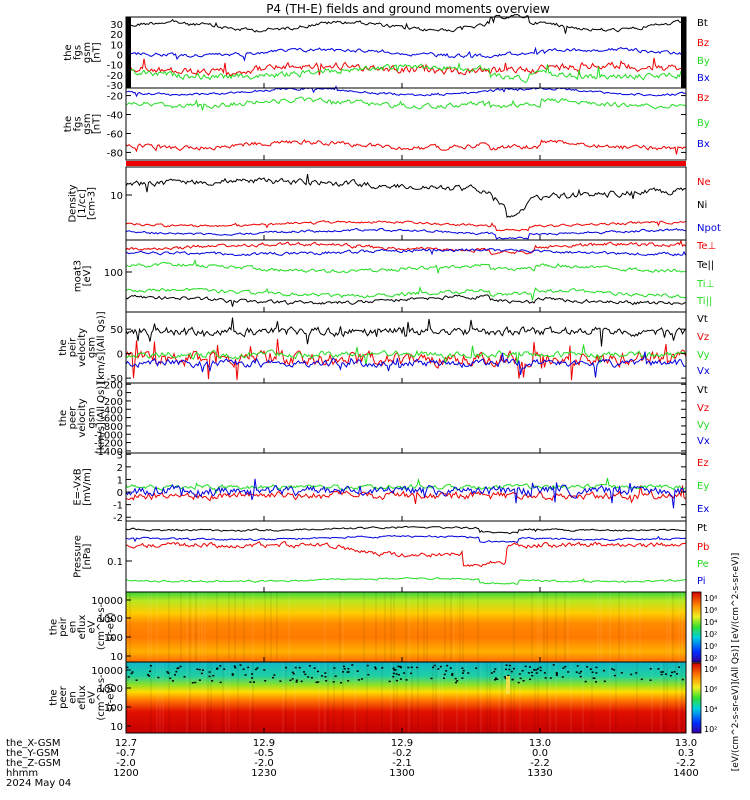  Describe the element at coordinates (703, 441) in the screenshot. I see `legend-Vx-label: Vx` at that location.